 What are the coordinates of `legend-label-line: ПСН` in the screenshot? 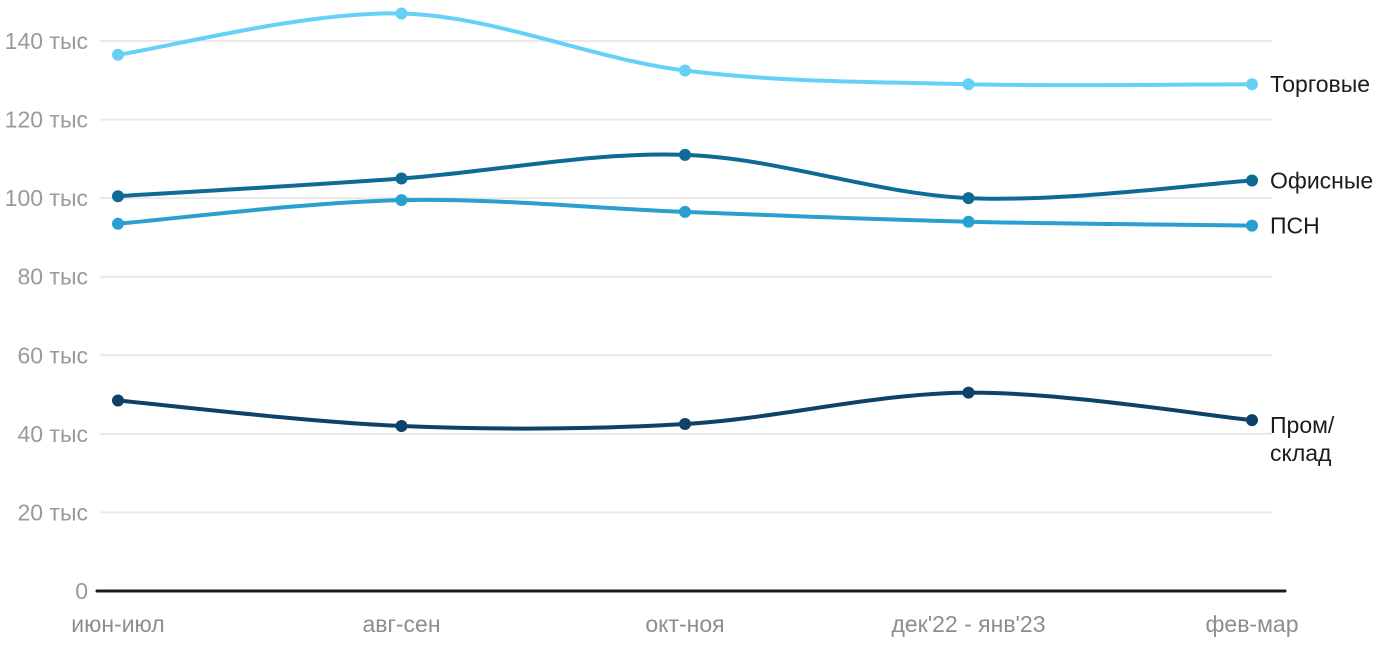 It's located at (1295, 226).